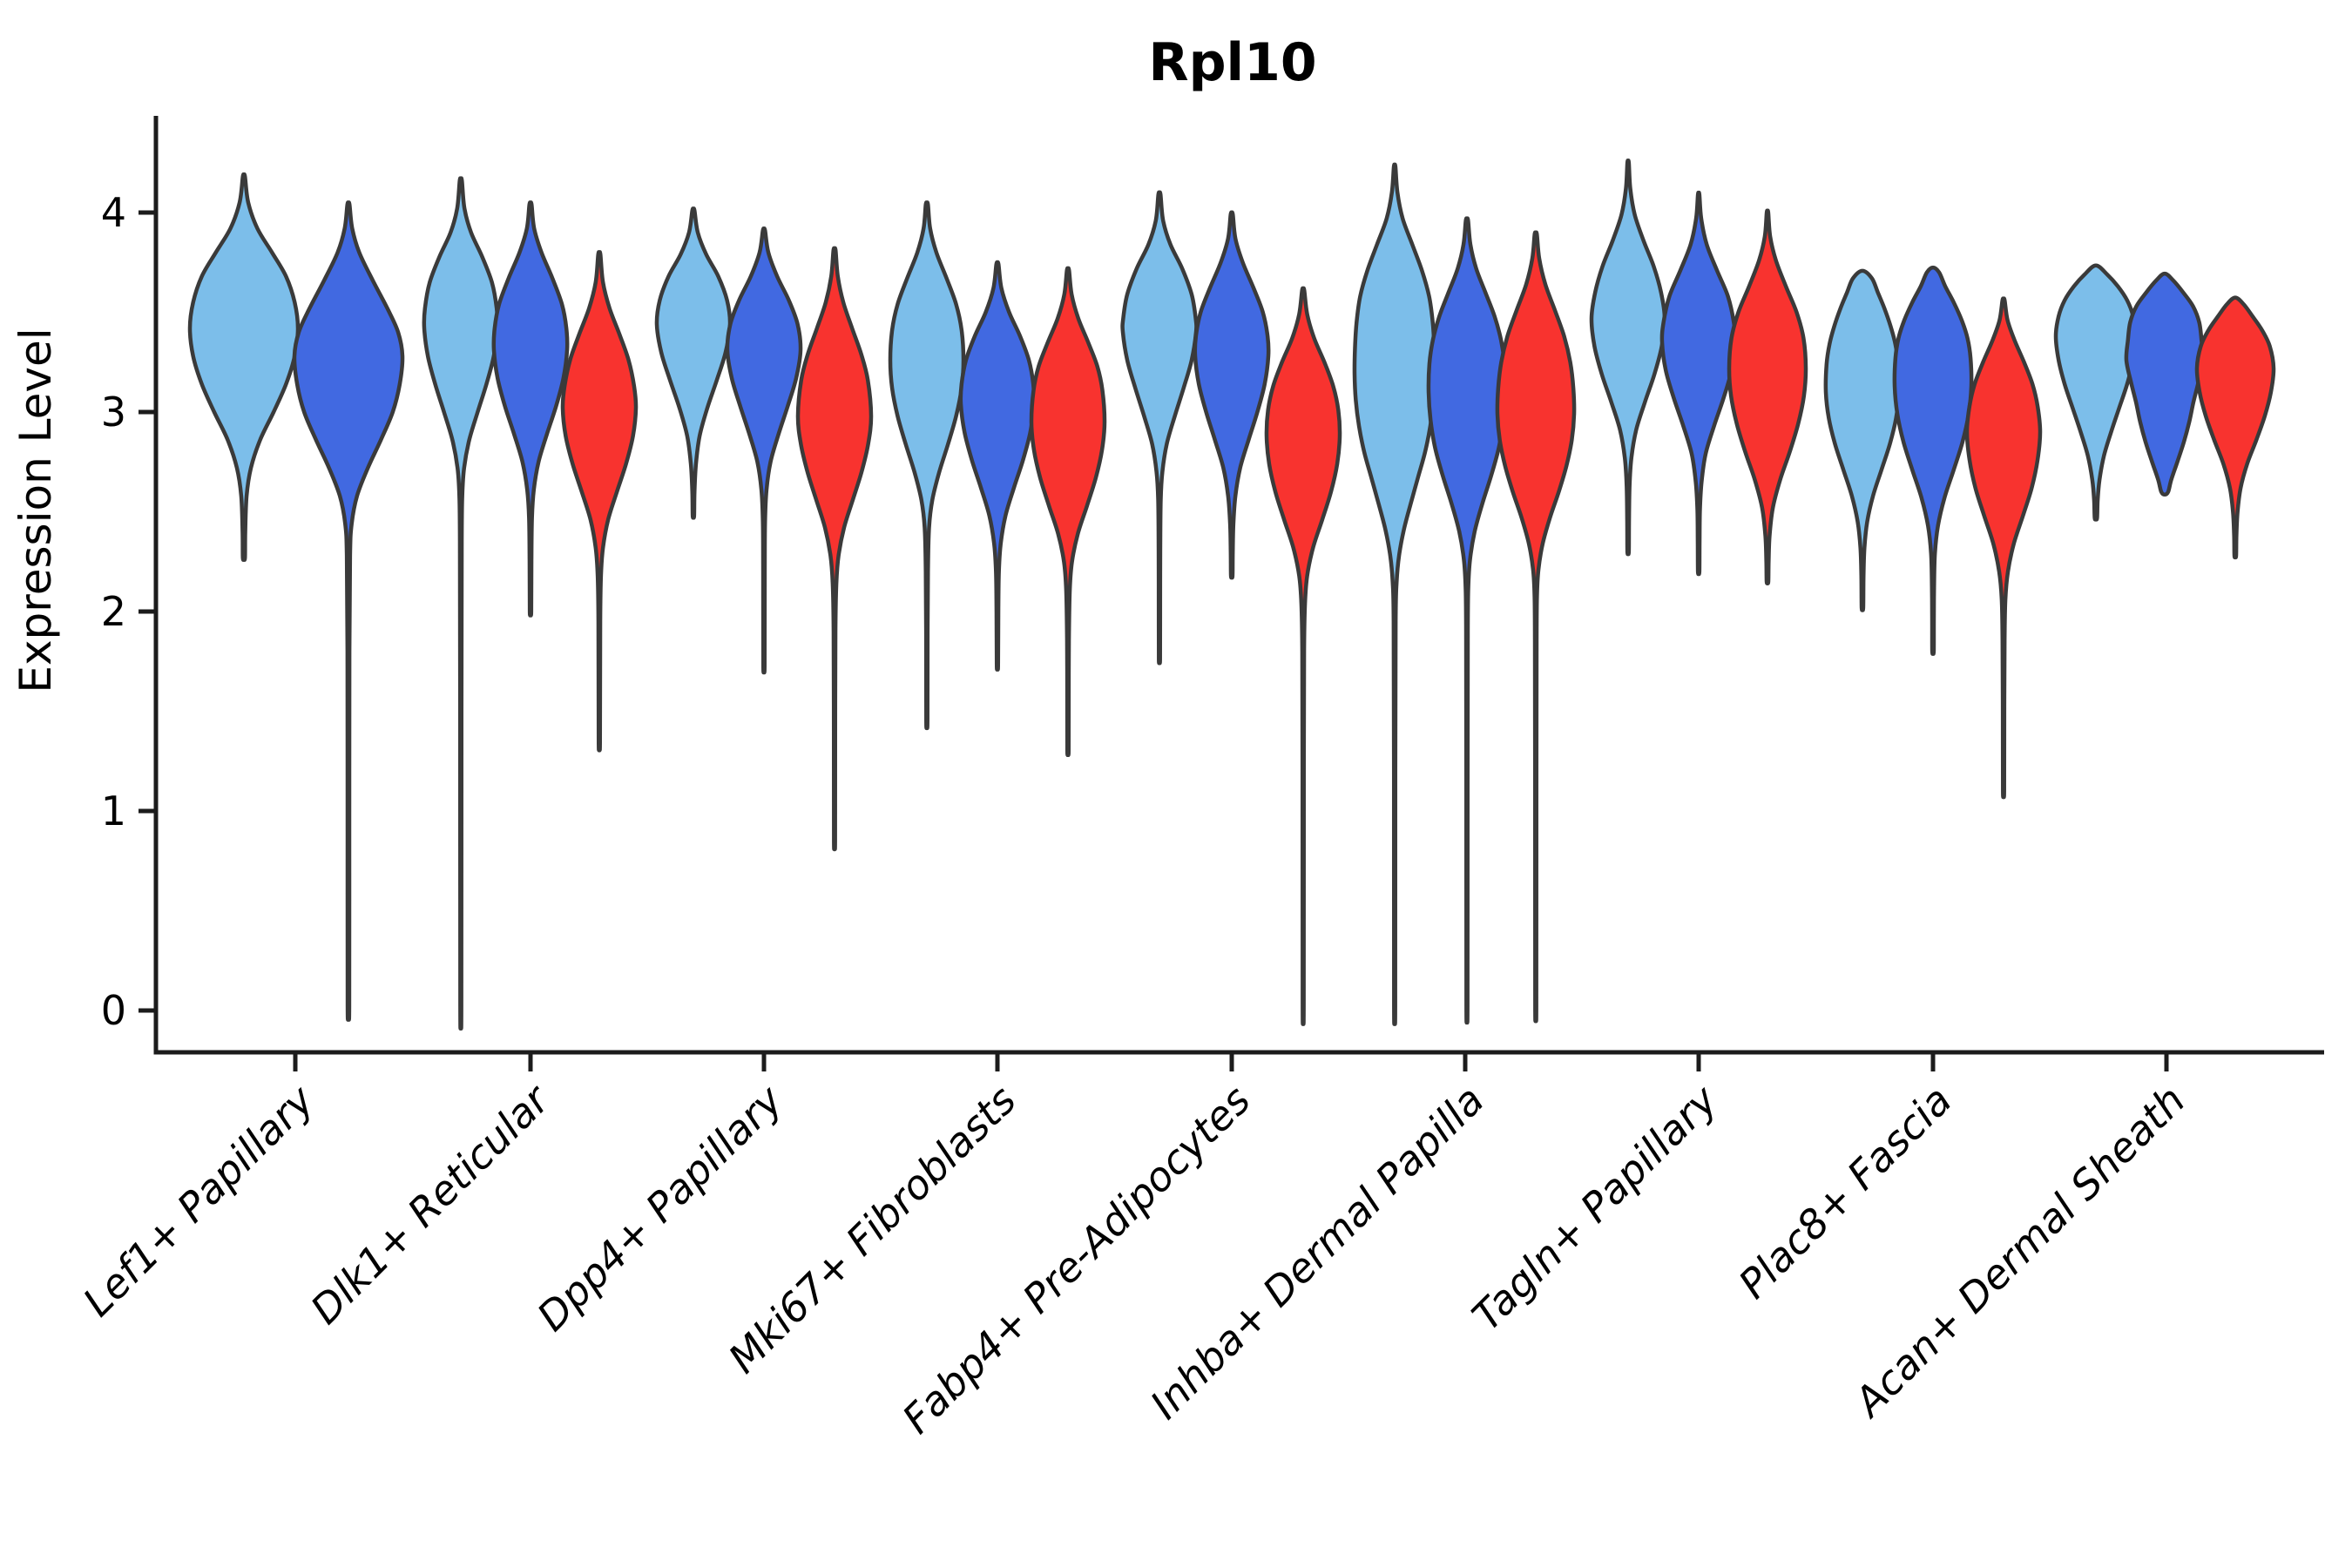 The height and width of the screenshot is (1568, 2352). What do you see at coordinates (244, 367) in the screenshot?
I see `violin-1-light_blue` at bounding box center [244, 367].